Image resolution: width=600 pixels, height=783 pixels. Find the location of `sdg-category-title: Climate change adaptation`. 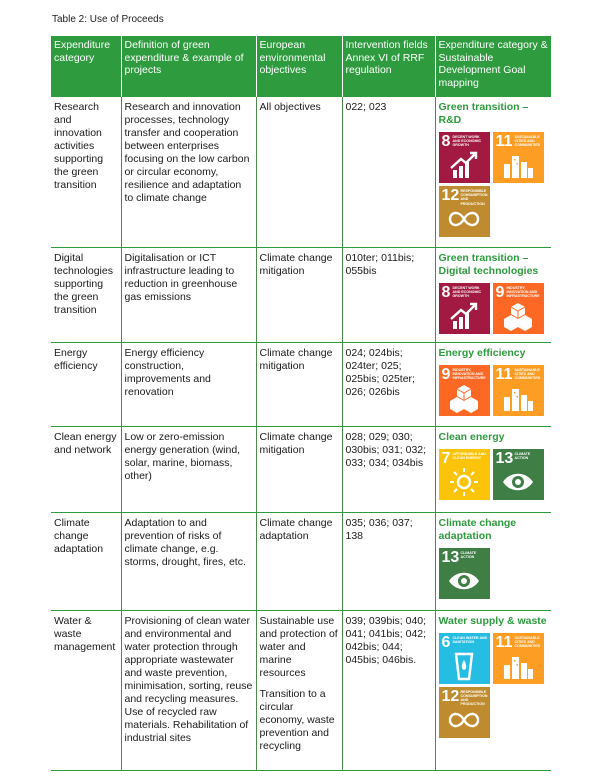

sdg-category-title: Climate change adaptation is located at coordinates (477, 529).